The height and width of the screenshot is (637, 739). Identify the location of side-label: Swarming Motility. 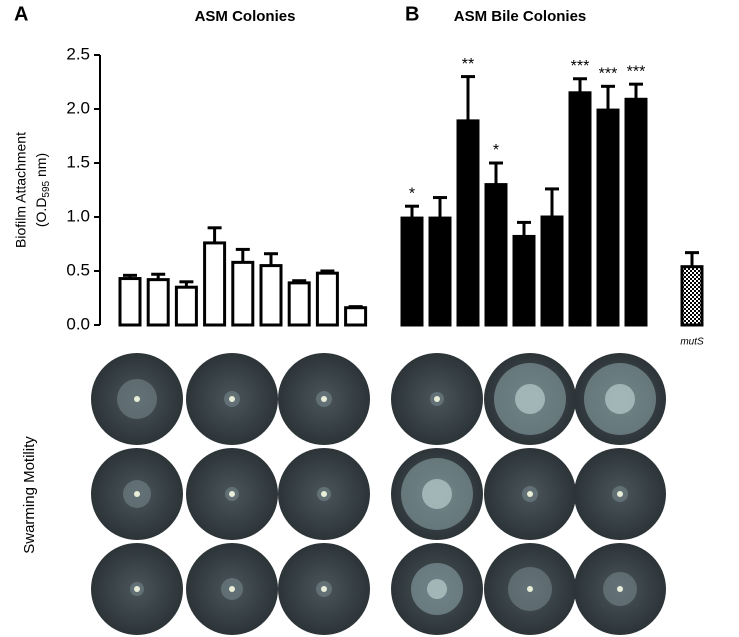
(29, 495).